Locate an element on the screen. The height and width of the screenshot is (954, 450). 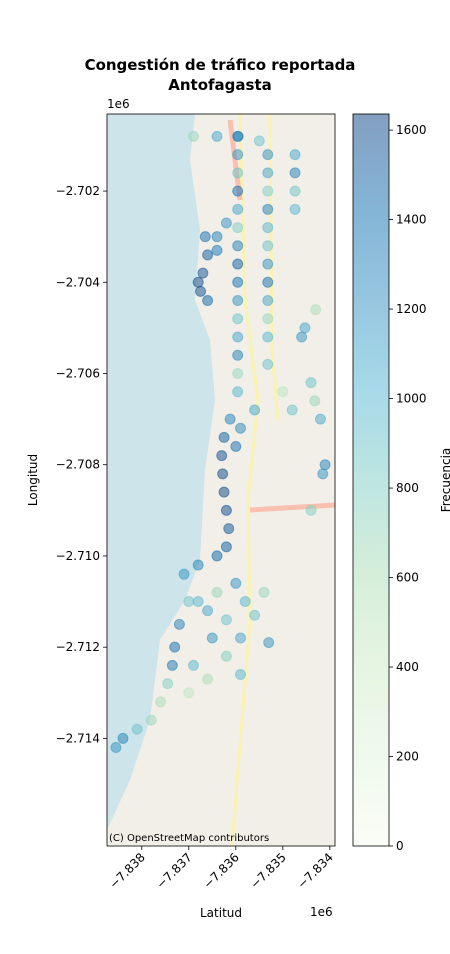
x-tick-label: −7.837 is located at coordinates (174, 870).